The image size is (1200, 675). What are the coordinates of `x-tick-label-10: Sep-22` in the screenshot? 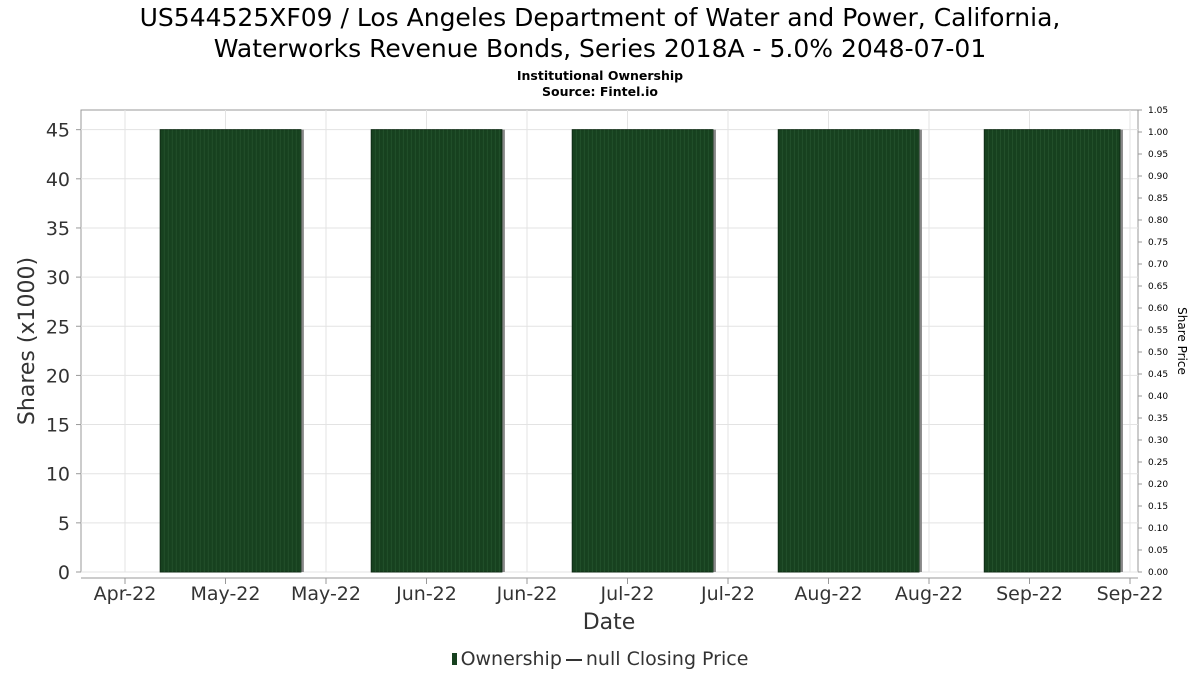 It's located at (1130, 594).